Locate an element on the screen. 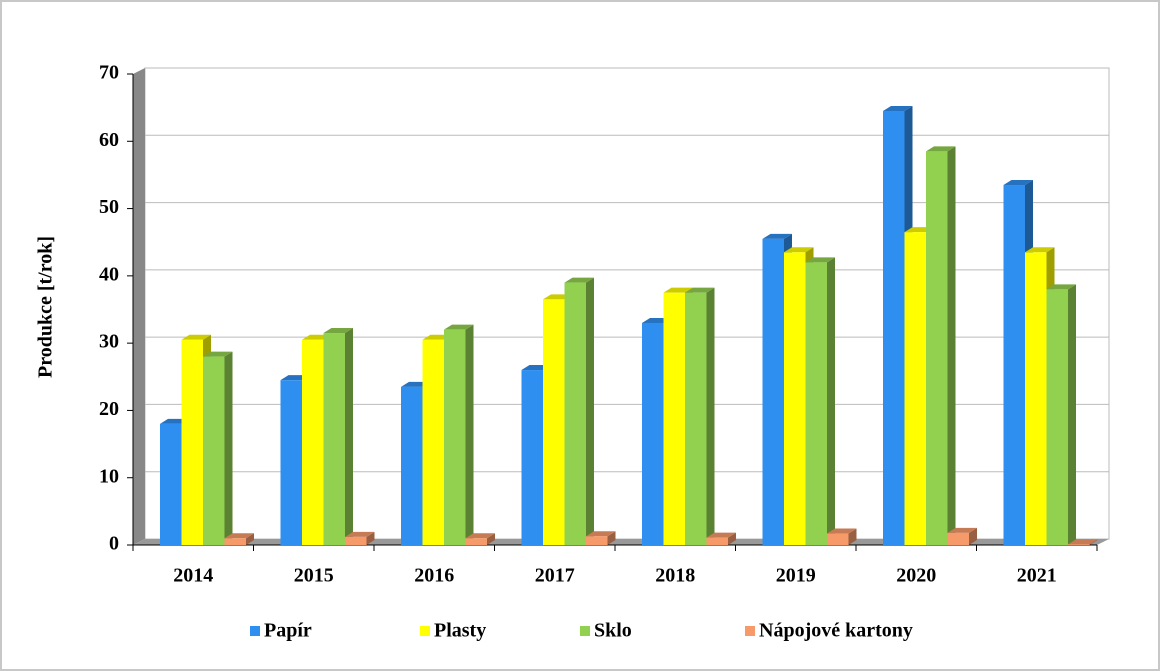 This screenshot has width=1160, height=671. x-tick-label: 2019 is located at coordinates (796, 576).